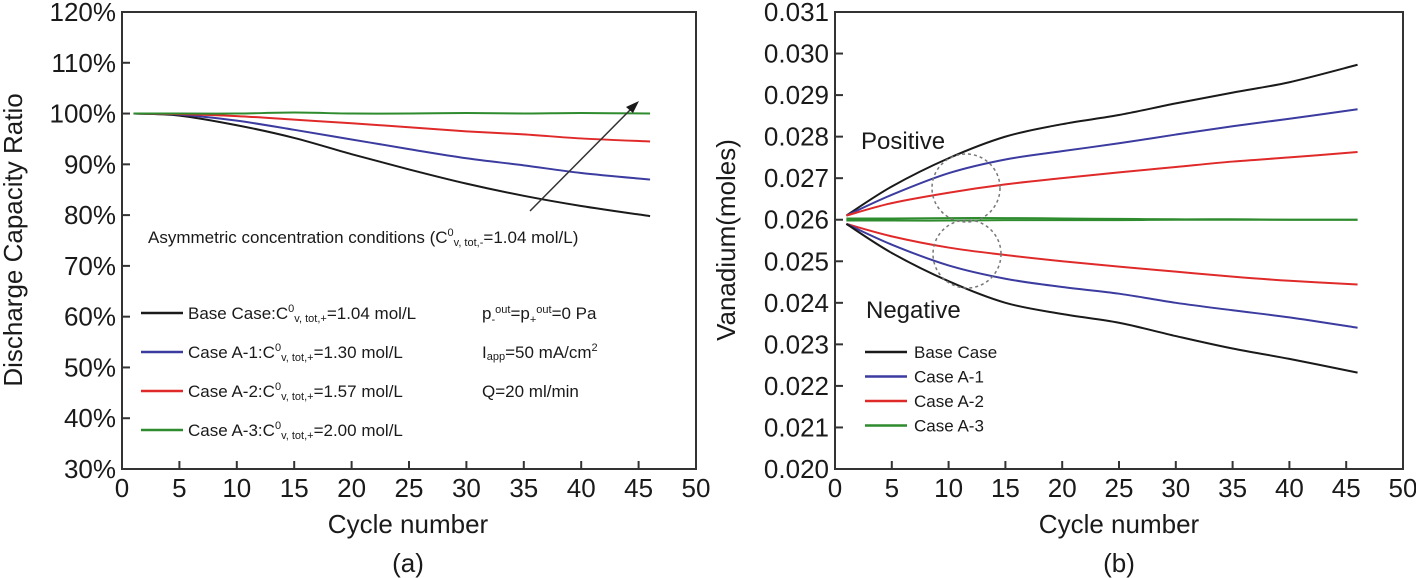 The height and width of the screenshot is (578, 1416). What do you see at coordinates (931, 389) in the screenshot?
I see `legend-b: Base Case Case A-1 Case A-2 Case A-3` at bounding box center [931, 389].